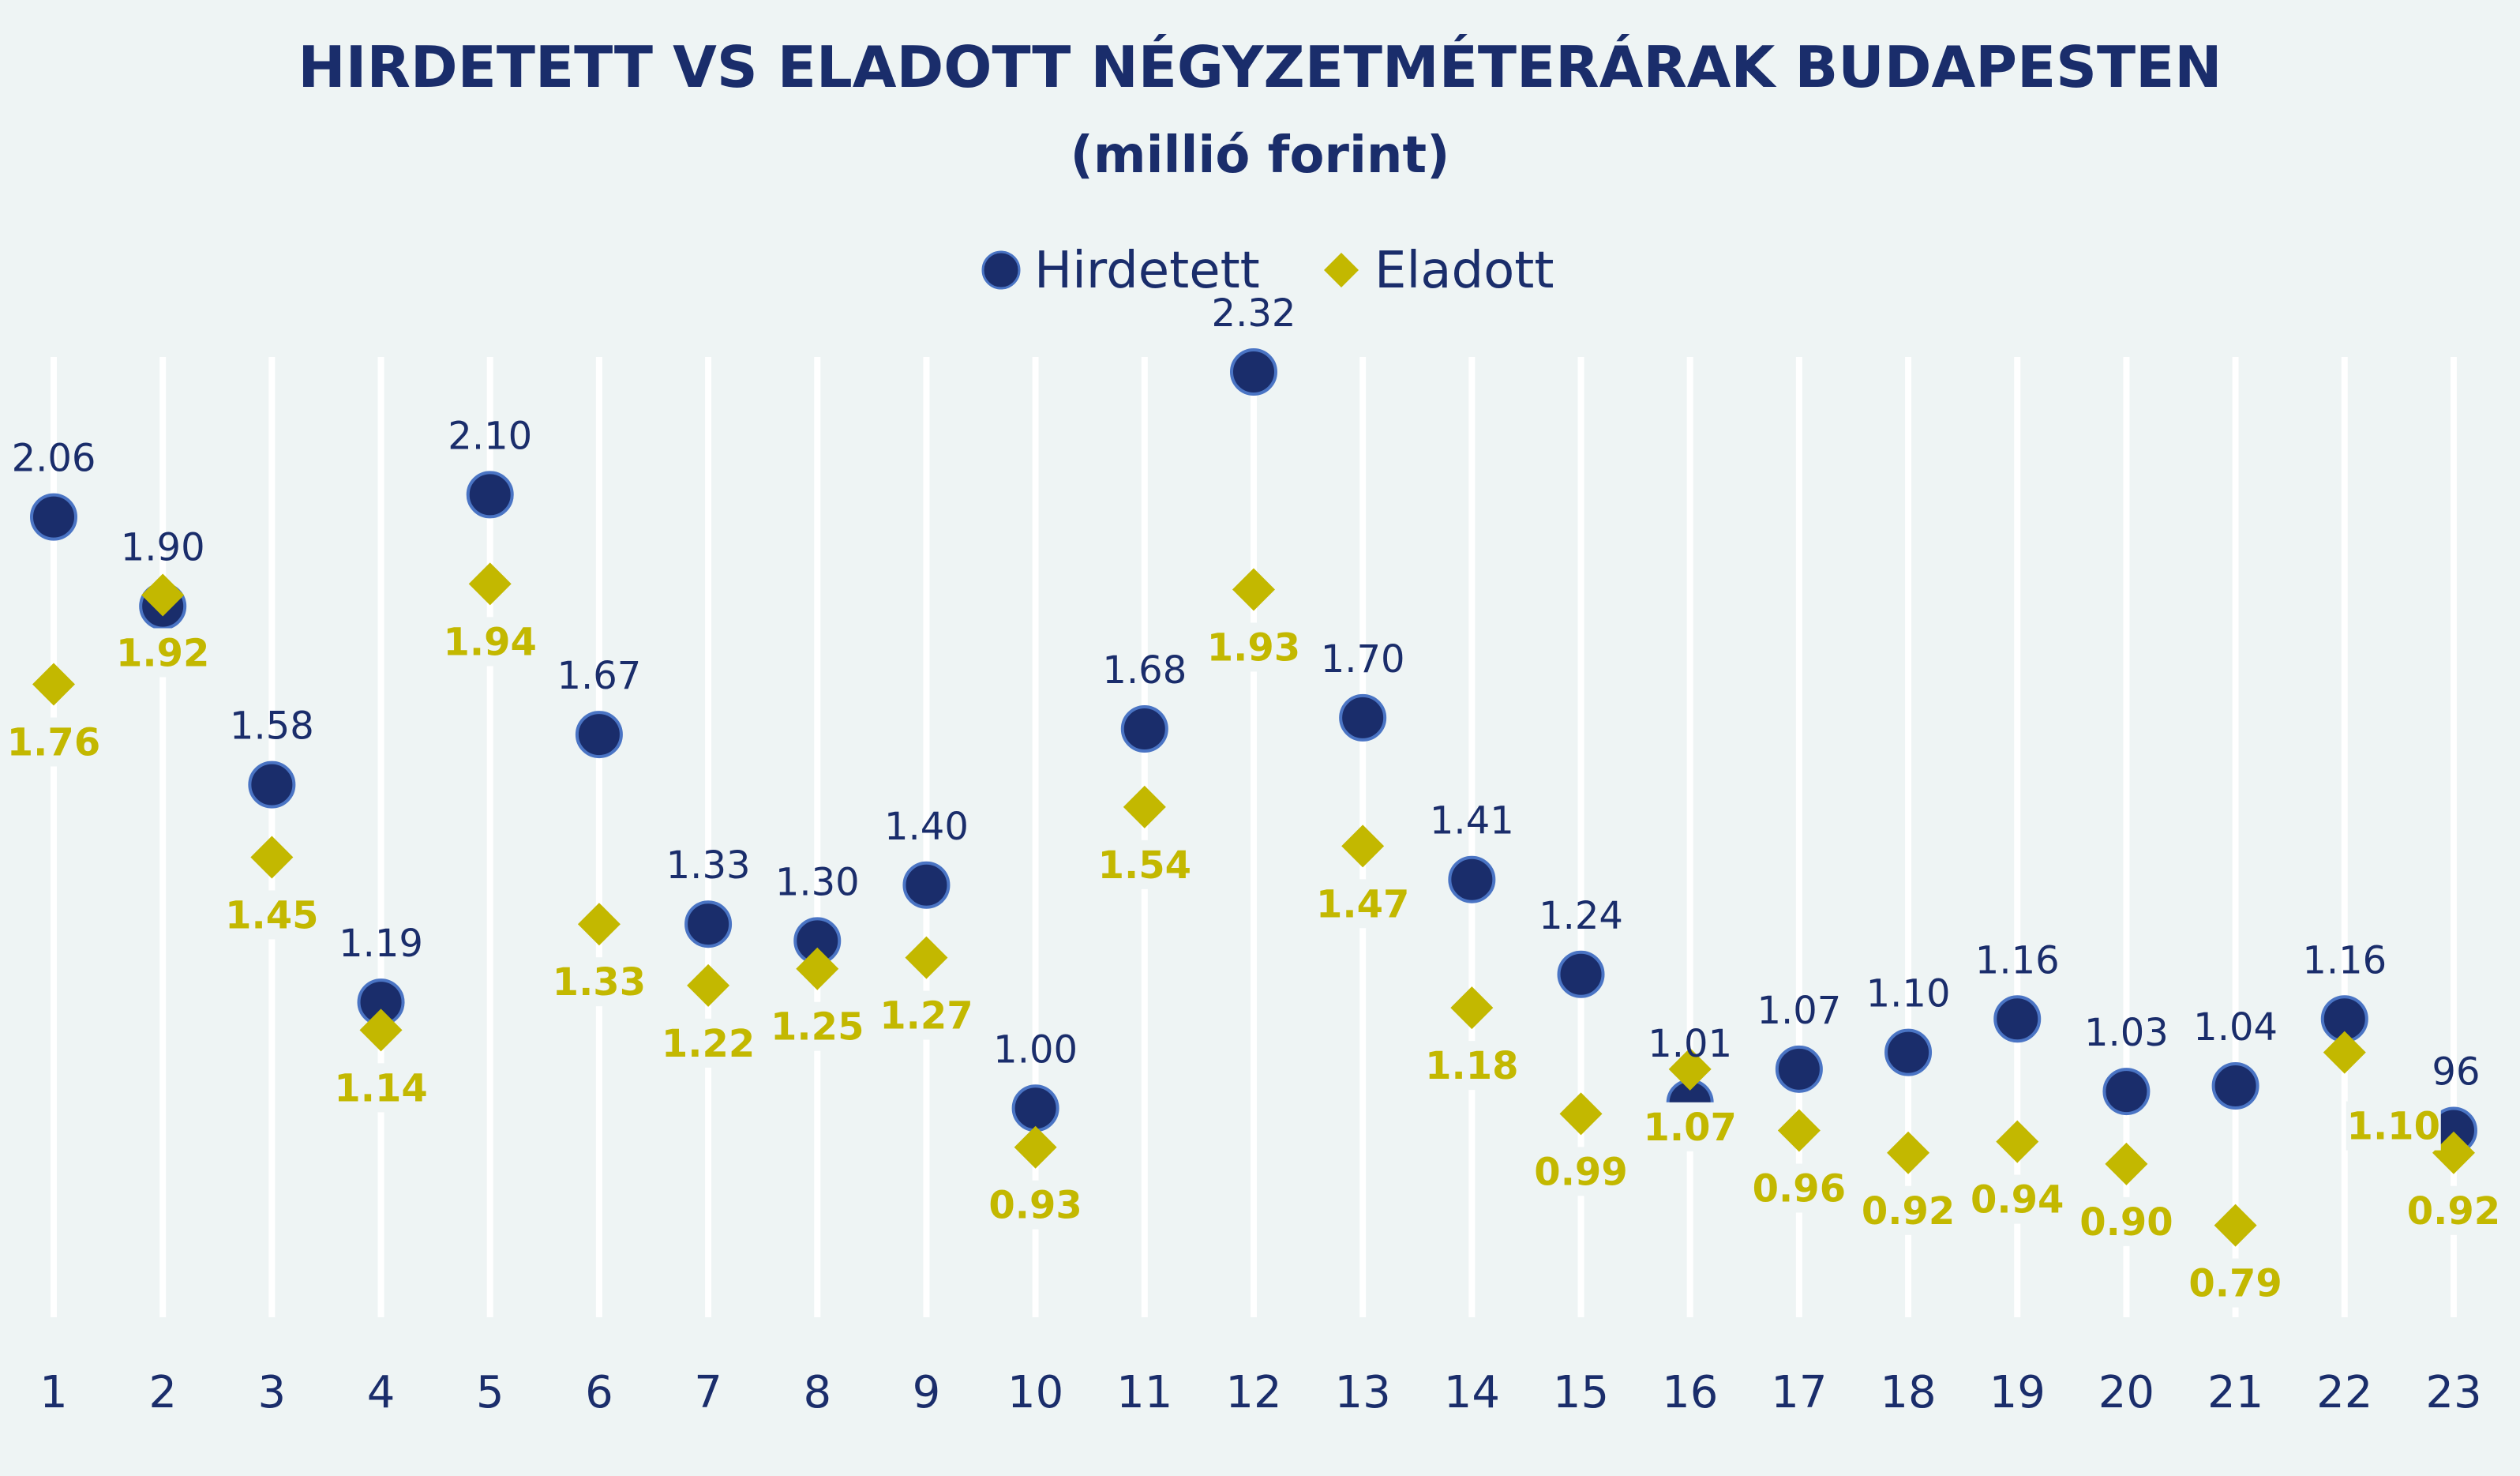 The height and width of the screenshot is (1476, 2520). Describe the element at coordinates (817, 1392) in the screenshot. I see `x-tick-label: 8` at that location.